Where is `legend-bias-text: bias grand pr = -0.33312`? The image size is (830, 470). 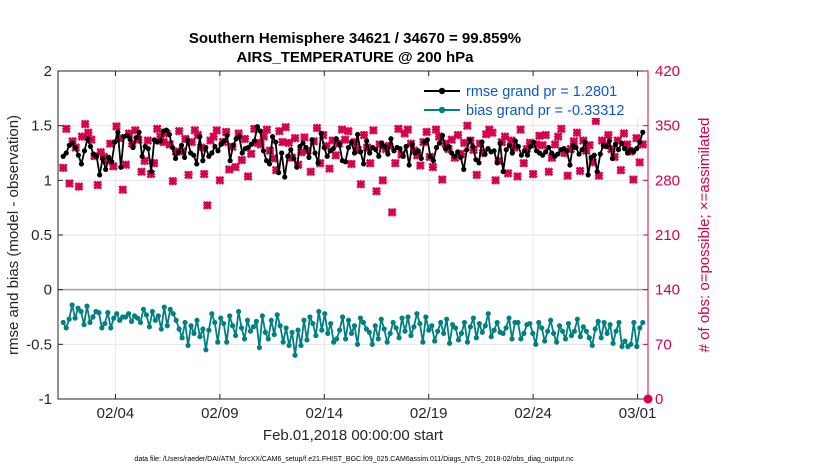 legend-bias-text: bias grand pr = -0.33312 is located at coordinates (545, 111).